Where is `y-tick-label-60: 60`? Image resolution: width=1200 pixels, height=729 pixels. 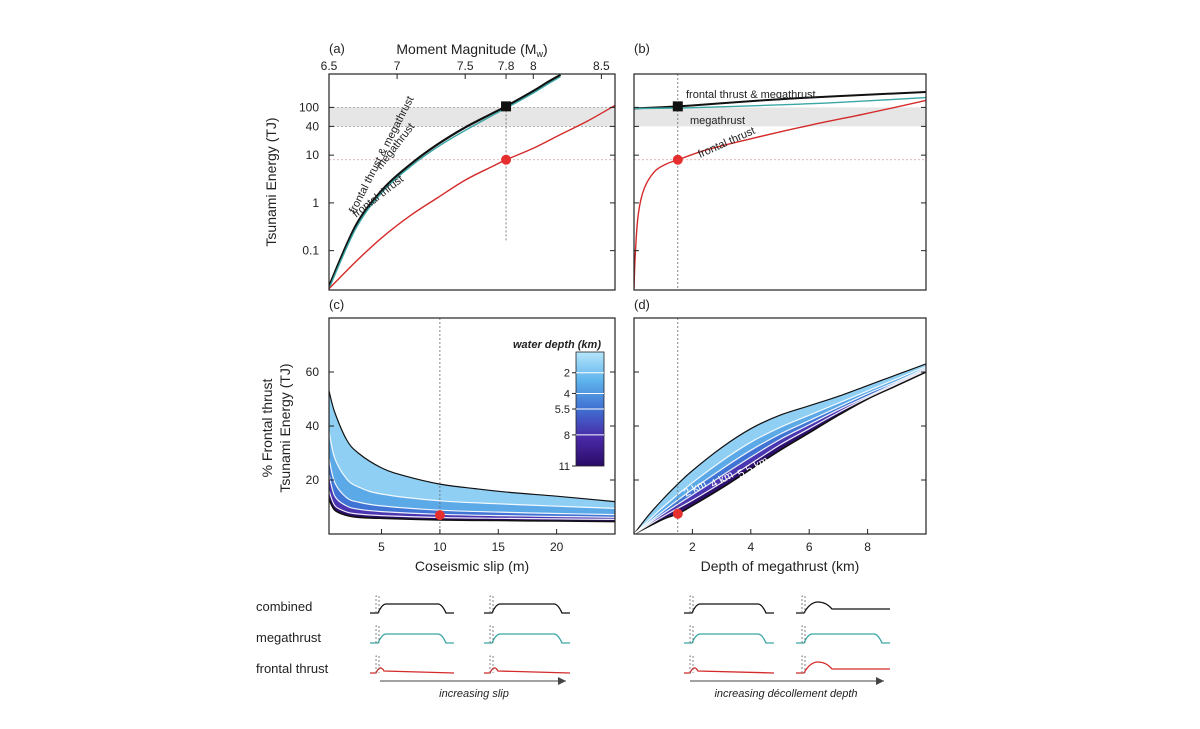 y-tick-label-60: 60 is located at coordinates (313, 372).